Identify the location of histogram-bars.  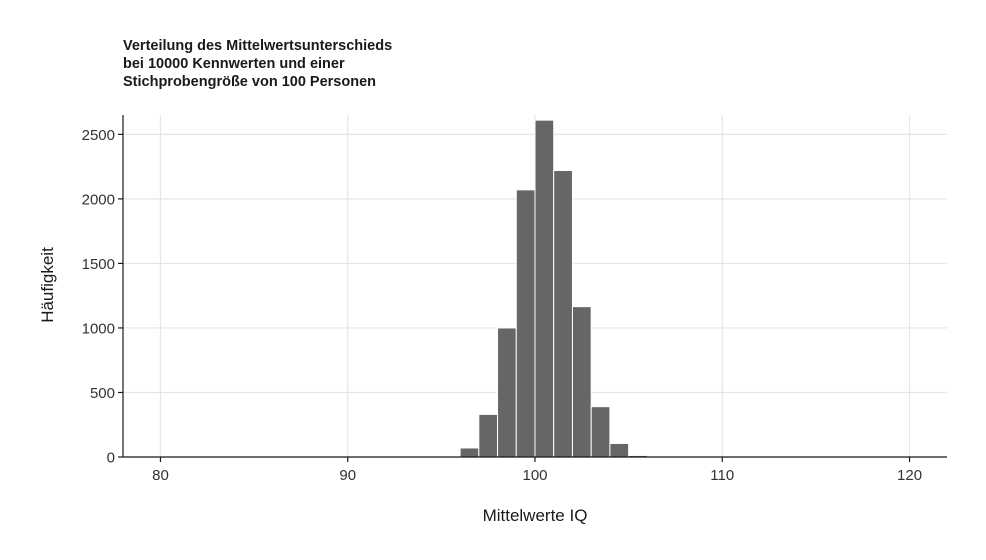
(544, 288).